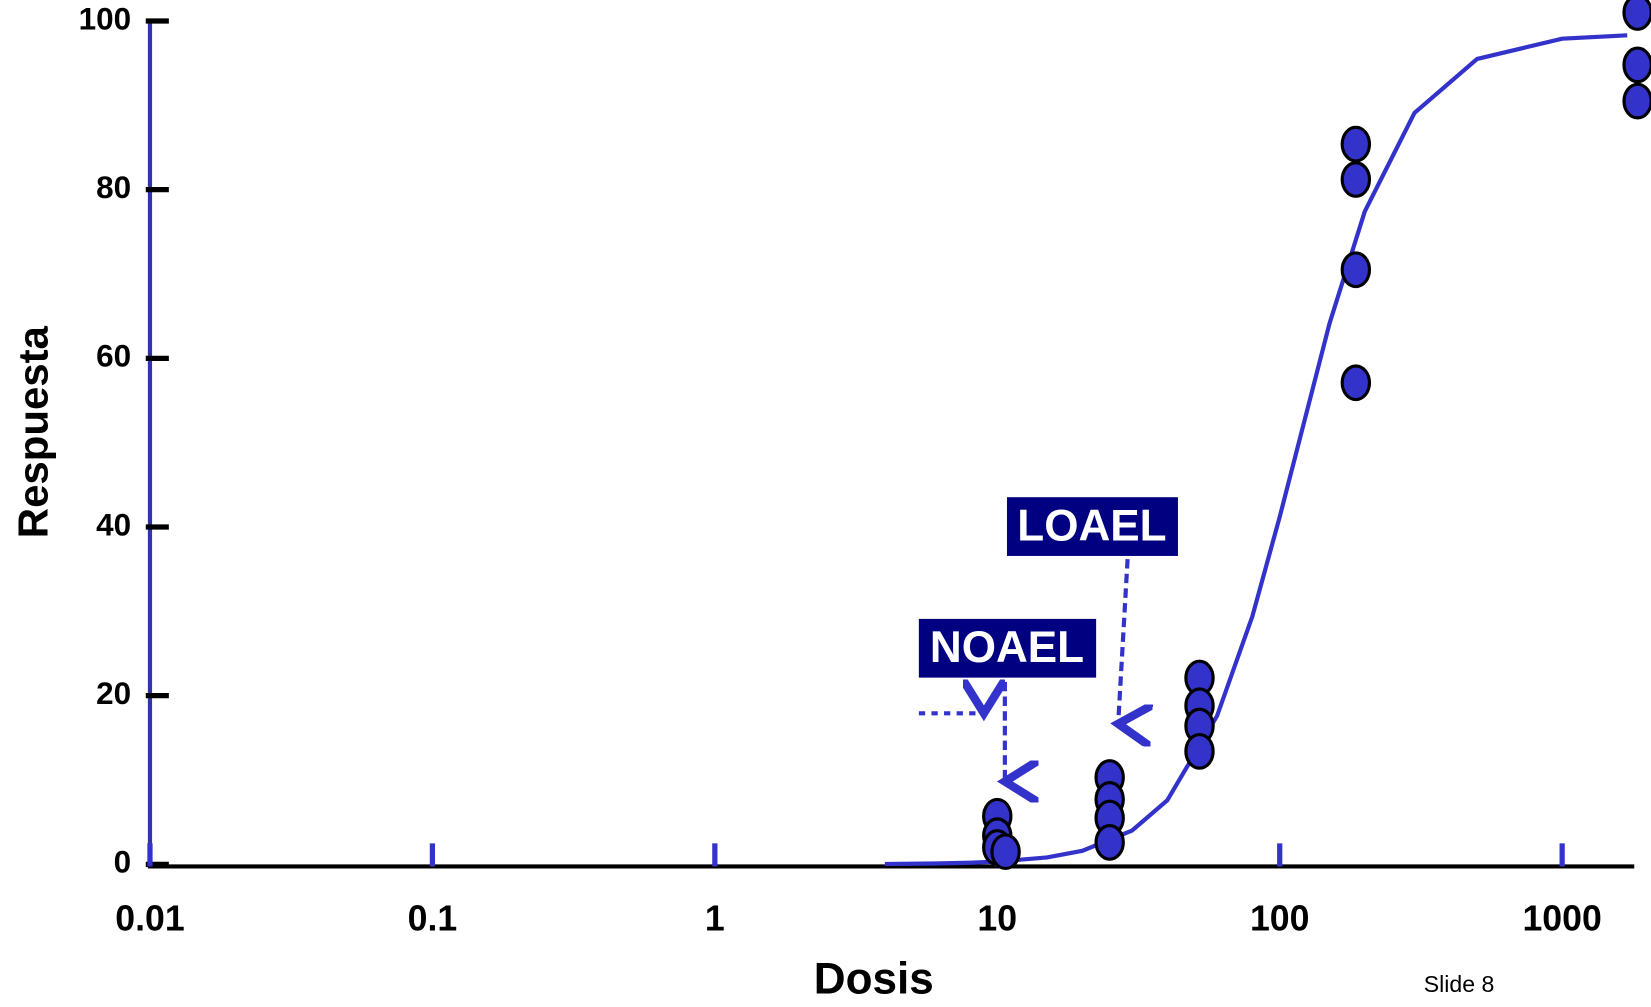  What do you see at coordinates (433, 918) in the screenshot?
I see `x-tick-label: 0.1` at bounding box center [433, 918].